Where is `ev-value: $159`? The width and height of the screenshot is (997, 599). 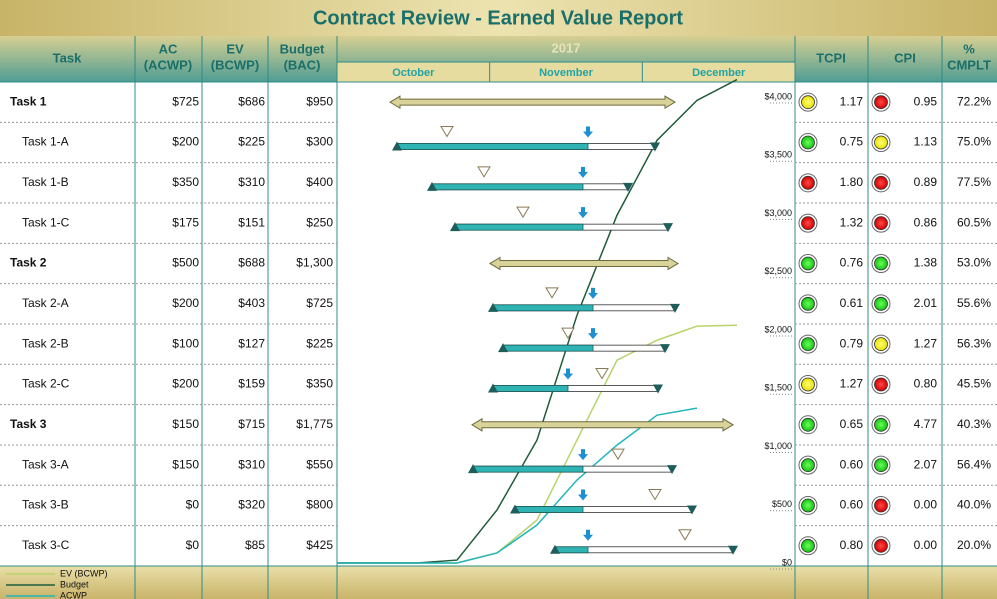 ev-value: $159 is located at coordinates (251, 384).